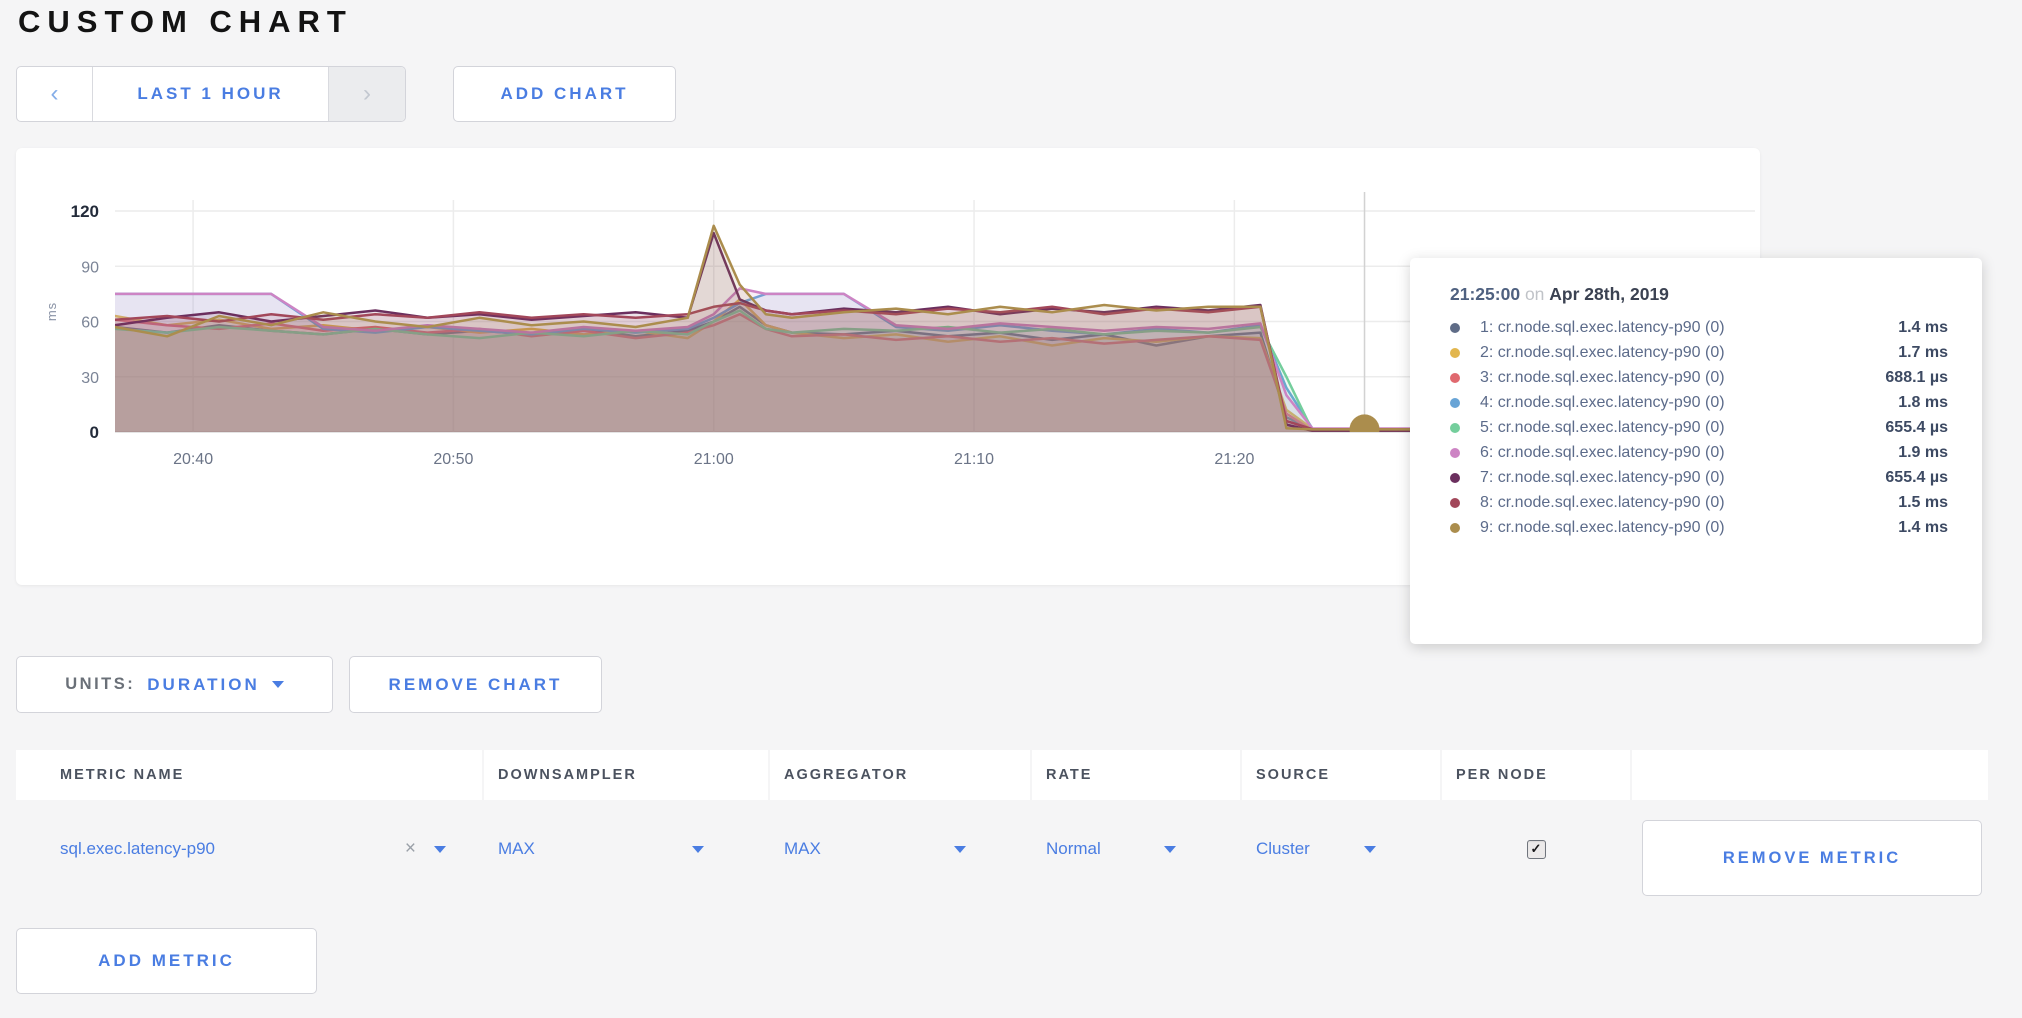 The width and height of the screenshot is (2022, 1018). I want to click on chevron-right-icon: ›, so click(367, 93).